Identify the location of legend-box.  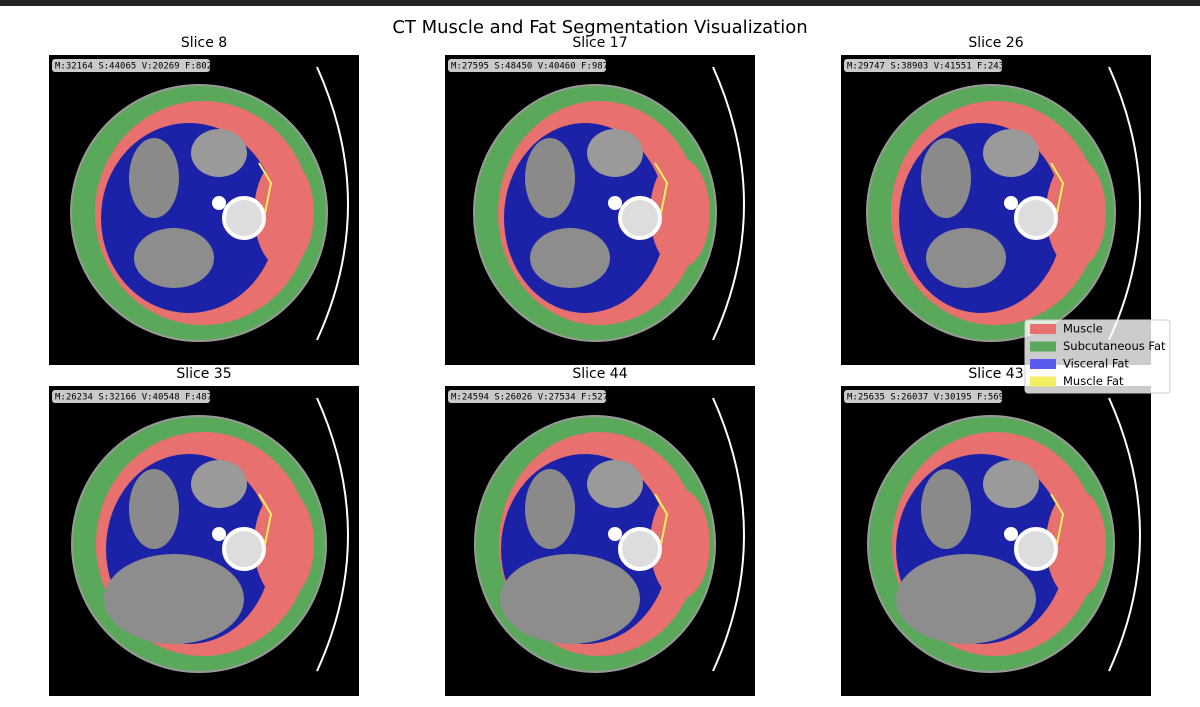
(1097, 356).